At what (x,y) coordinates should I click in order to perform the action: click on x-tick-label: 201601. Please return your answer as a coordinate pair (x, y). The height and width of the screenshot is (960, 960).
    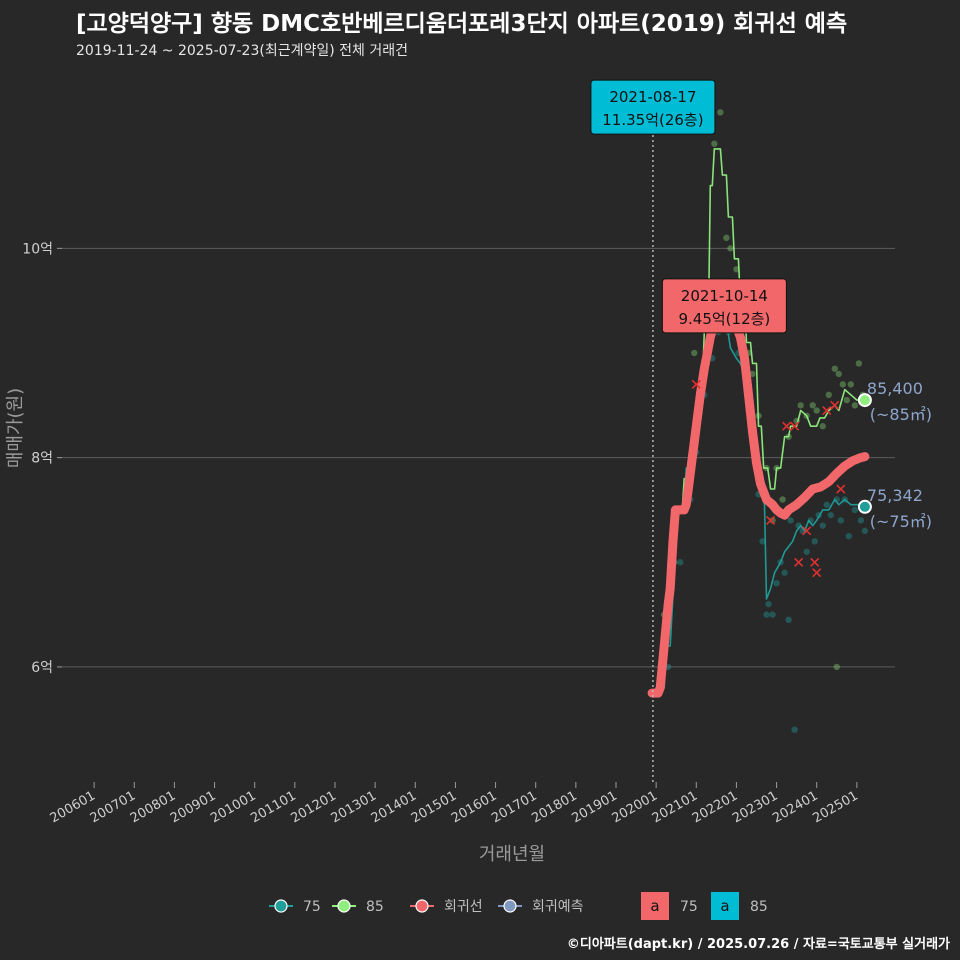
    Looking at the image, I should click on (474, 807).